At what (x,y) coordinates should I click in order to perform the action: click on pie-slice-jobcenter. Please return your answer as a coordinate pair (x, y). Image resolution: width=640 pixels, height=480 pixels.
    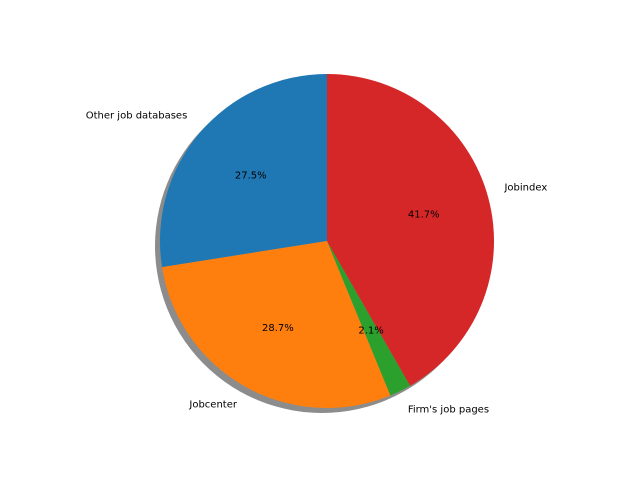
    Looking at the image, I should click on (276, 324).